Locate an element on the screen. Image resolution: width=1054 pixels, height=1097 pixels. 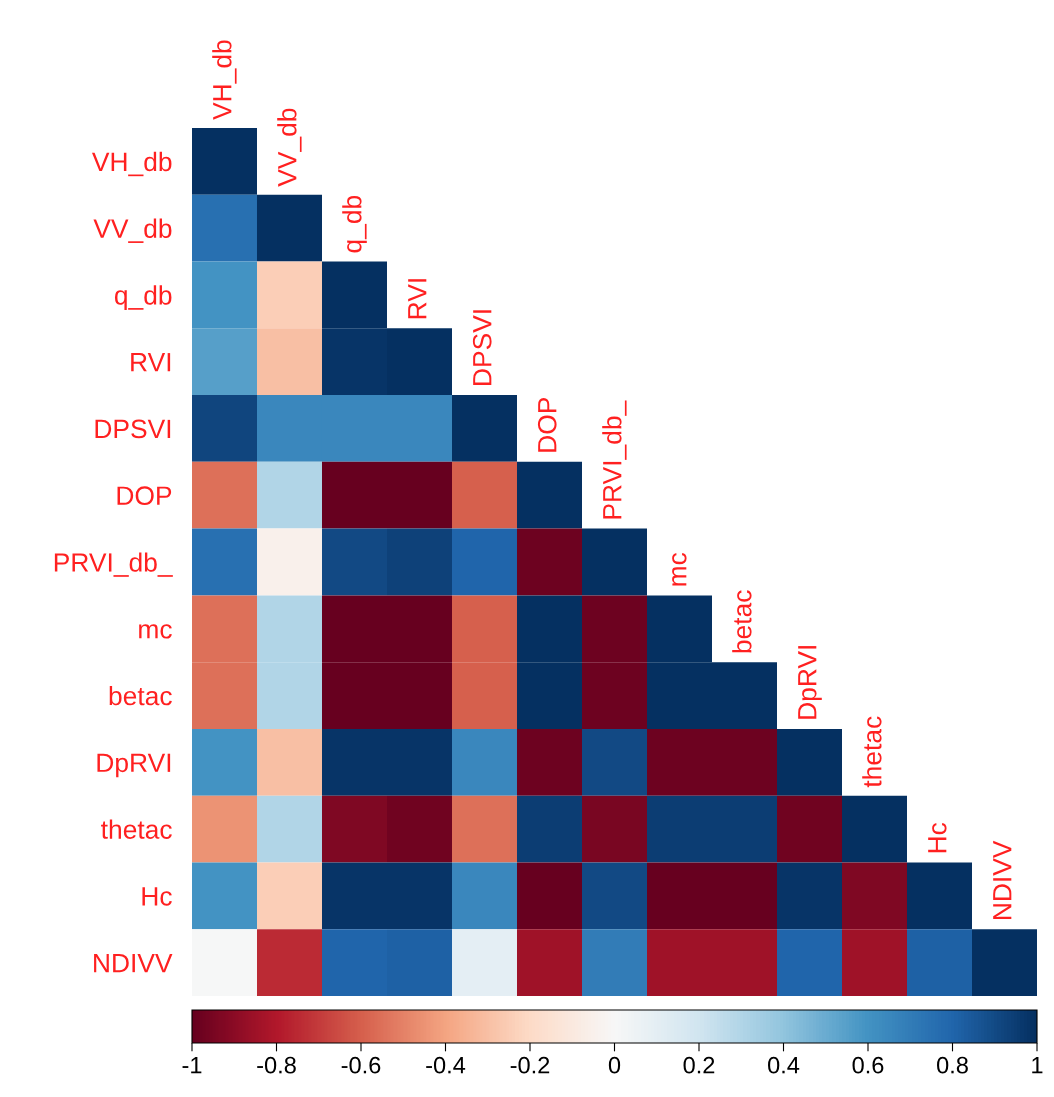
y-tick-label: PRVI_db_ is located at coordinates (113, 564).